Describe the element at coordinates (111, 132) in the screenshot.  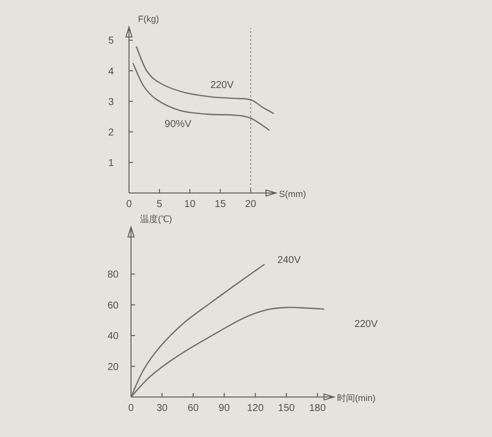
I see `y-tick-label: 2` at that location.